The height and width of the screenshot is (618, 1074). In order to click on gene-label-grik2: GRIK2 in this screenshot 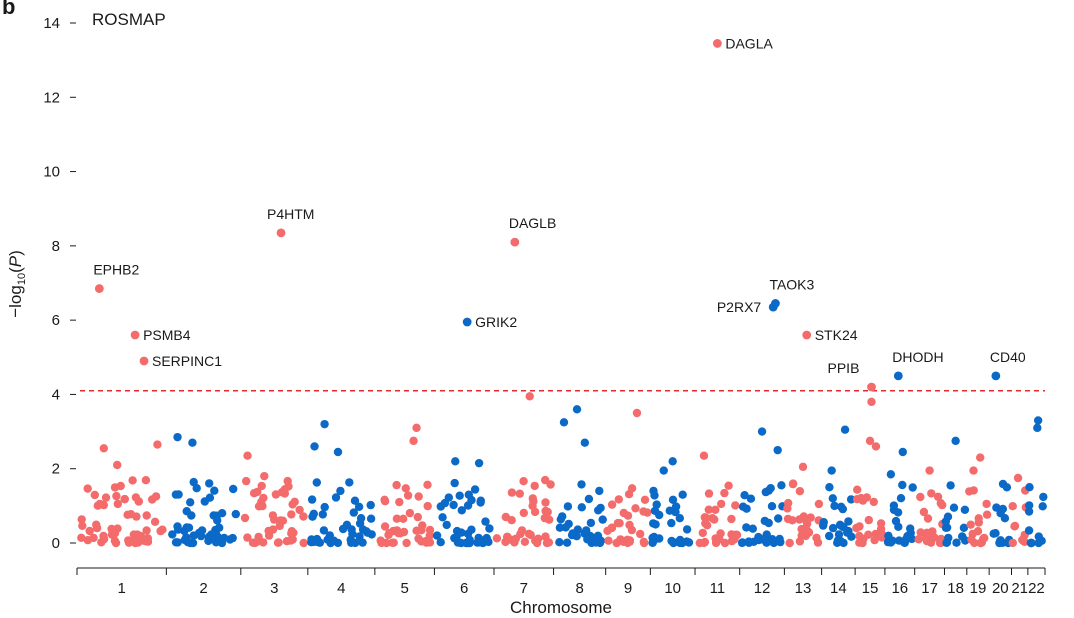, I will do `click(496, 322)`.